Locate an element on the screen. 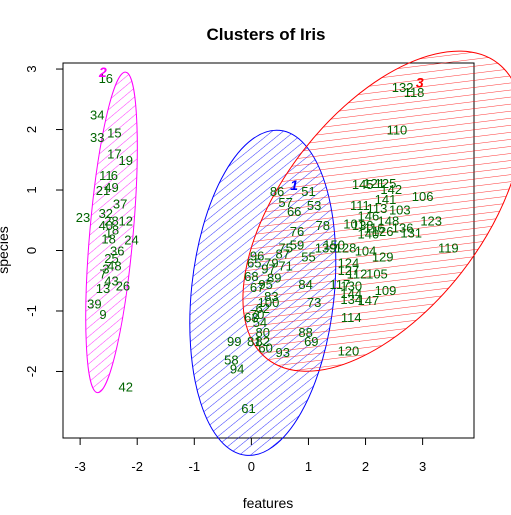 The height and width of the screenshot is (515, 511). point-label-62: 62 is located at coordinates (263, 308).